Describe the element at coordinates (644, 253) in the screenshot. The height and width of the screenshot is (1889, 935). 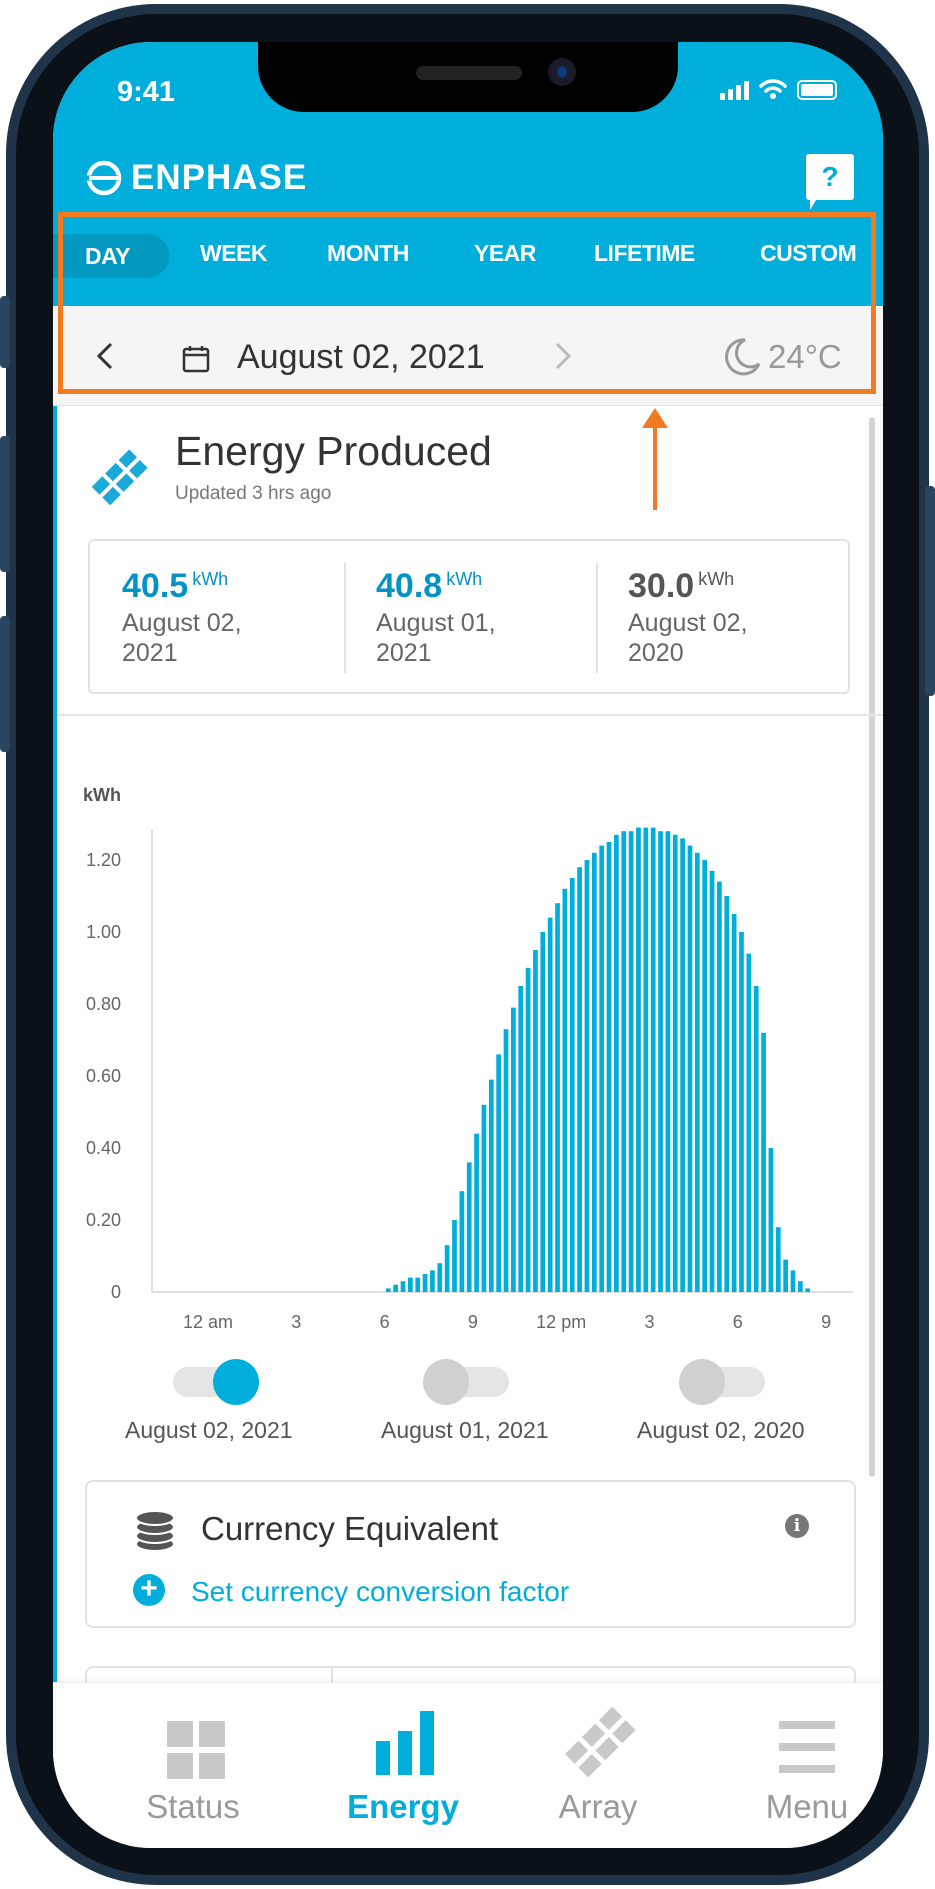
I see `tab-lifetime: LIFETIME` at that location.